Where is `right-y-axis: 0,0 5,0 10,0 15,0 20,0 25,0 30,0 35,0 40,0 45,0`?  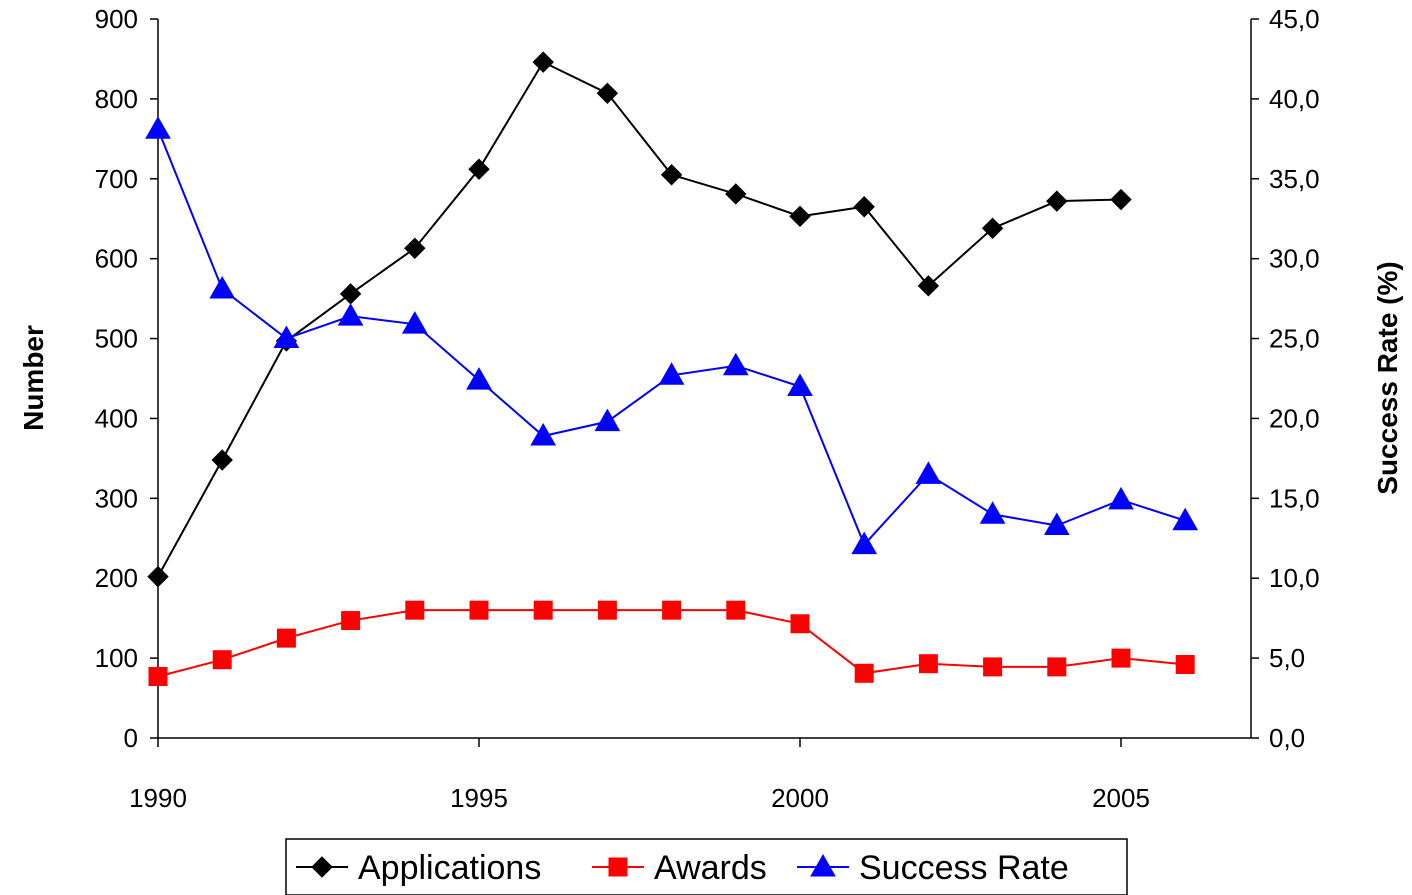
right-y-axis: 0,0 5,0 10,0 15,0 20,0 25,0 30,0 35,0 40,0 45,0 is located at coordinates (1285, 378).